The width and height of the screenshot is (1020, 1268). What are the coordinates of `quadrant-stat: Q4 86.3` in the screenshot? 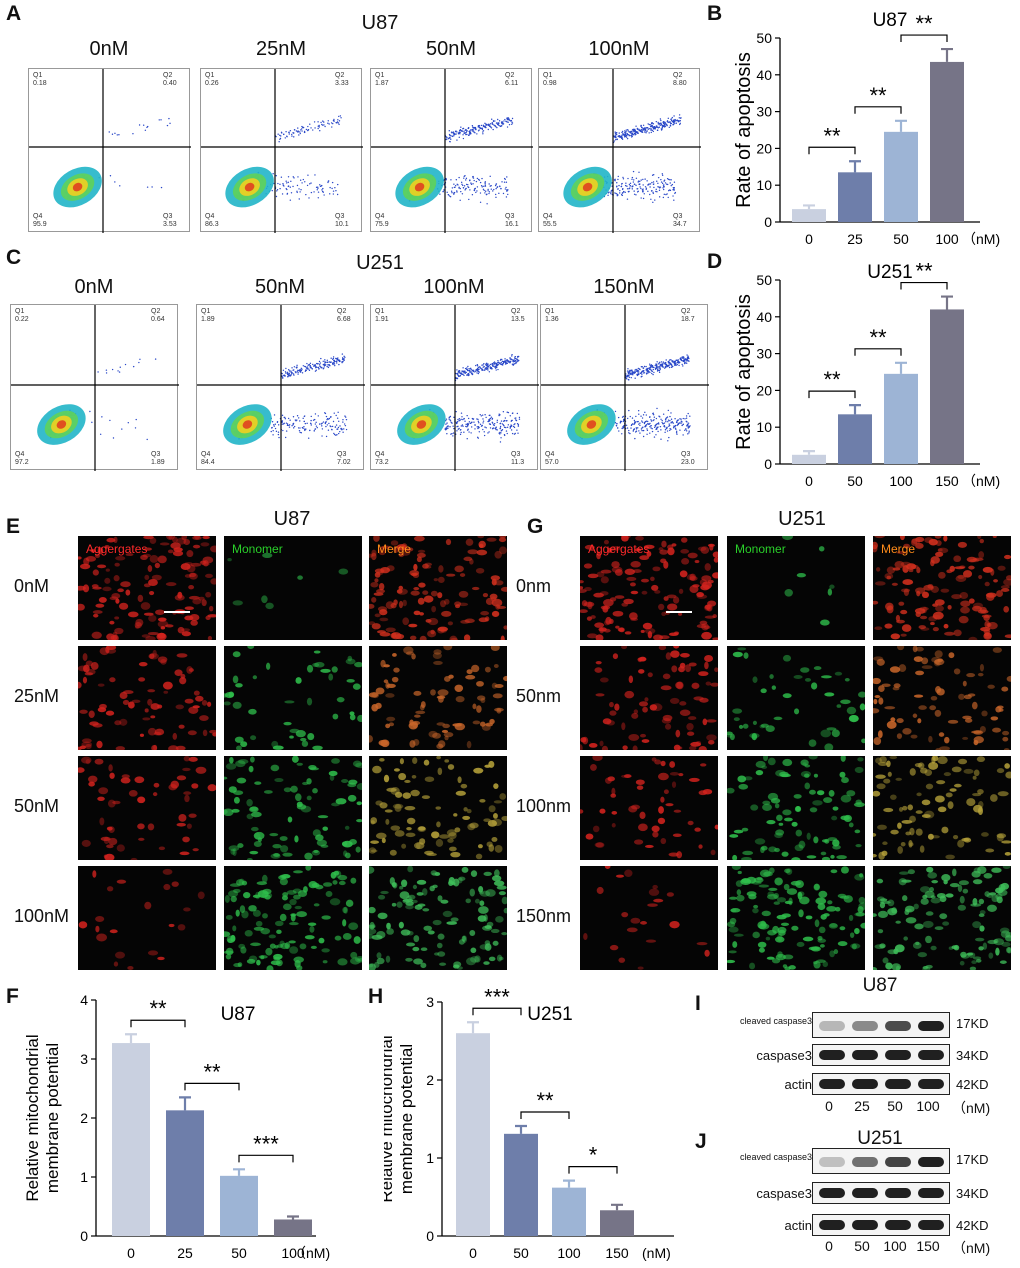 It's located at (212, 221).